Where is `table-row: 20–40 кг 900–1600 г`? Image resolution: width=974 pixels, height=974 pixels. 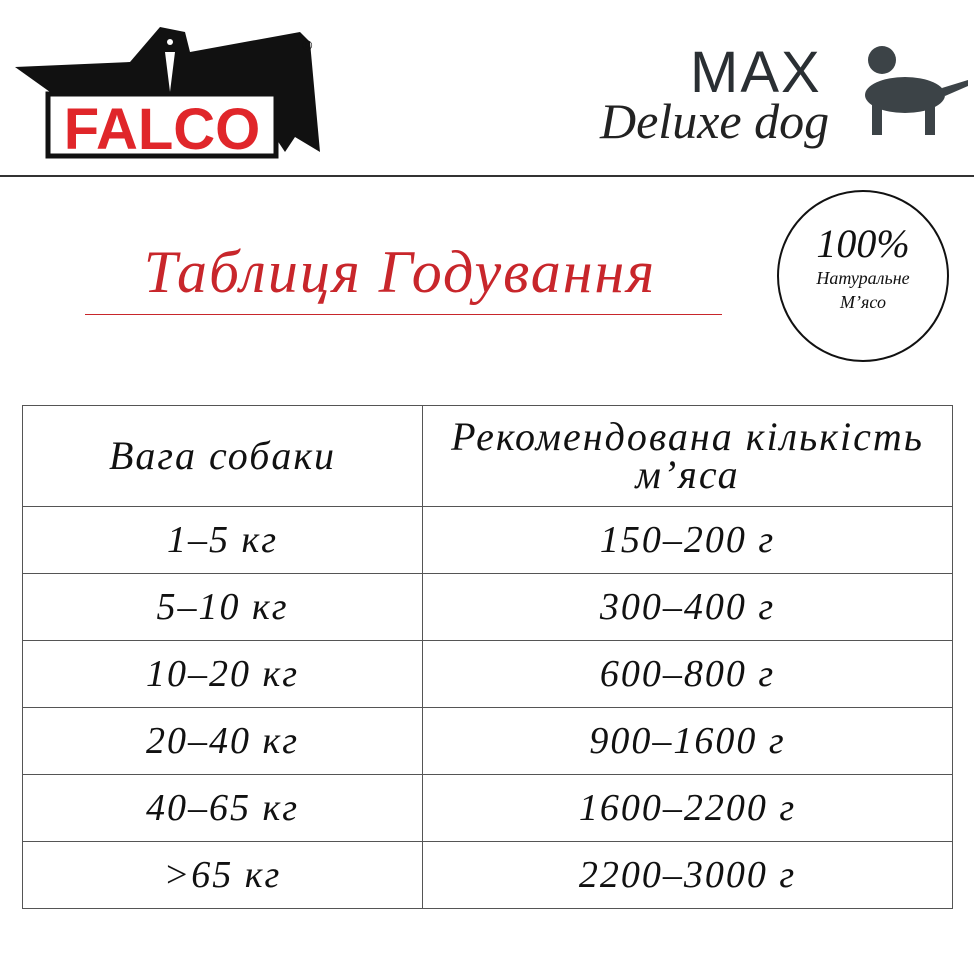
table-row: 20–40 кг 900–1600 г is located at coordinates (487, 741).